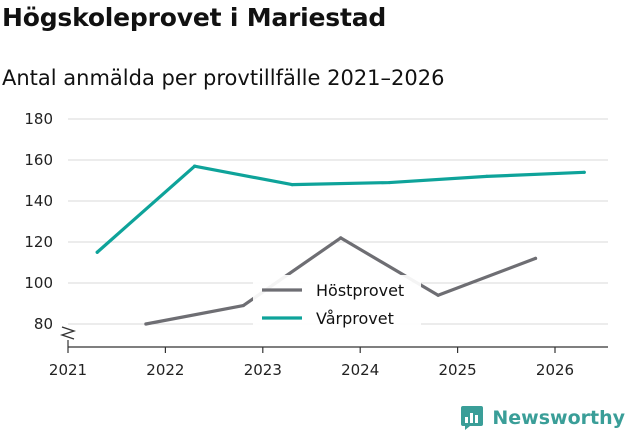  I want to click on brand: Newsworthy, so click(542, 418).